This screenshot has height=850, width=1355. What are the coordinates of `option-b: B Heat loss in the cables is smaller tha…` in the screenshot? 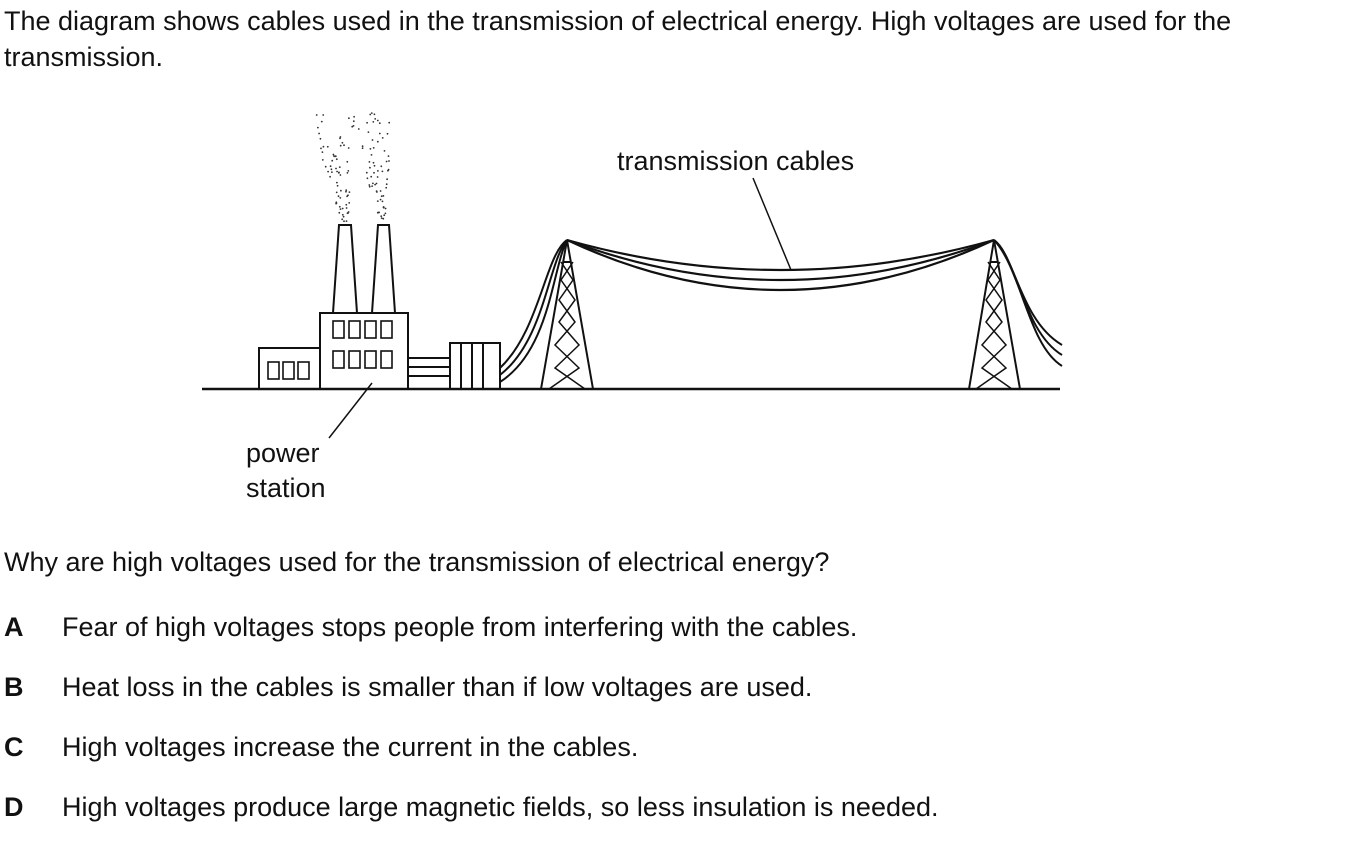 It's located at (471, 700).